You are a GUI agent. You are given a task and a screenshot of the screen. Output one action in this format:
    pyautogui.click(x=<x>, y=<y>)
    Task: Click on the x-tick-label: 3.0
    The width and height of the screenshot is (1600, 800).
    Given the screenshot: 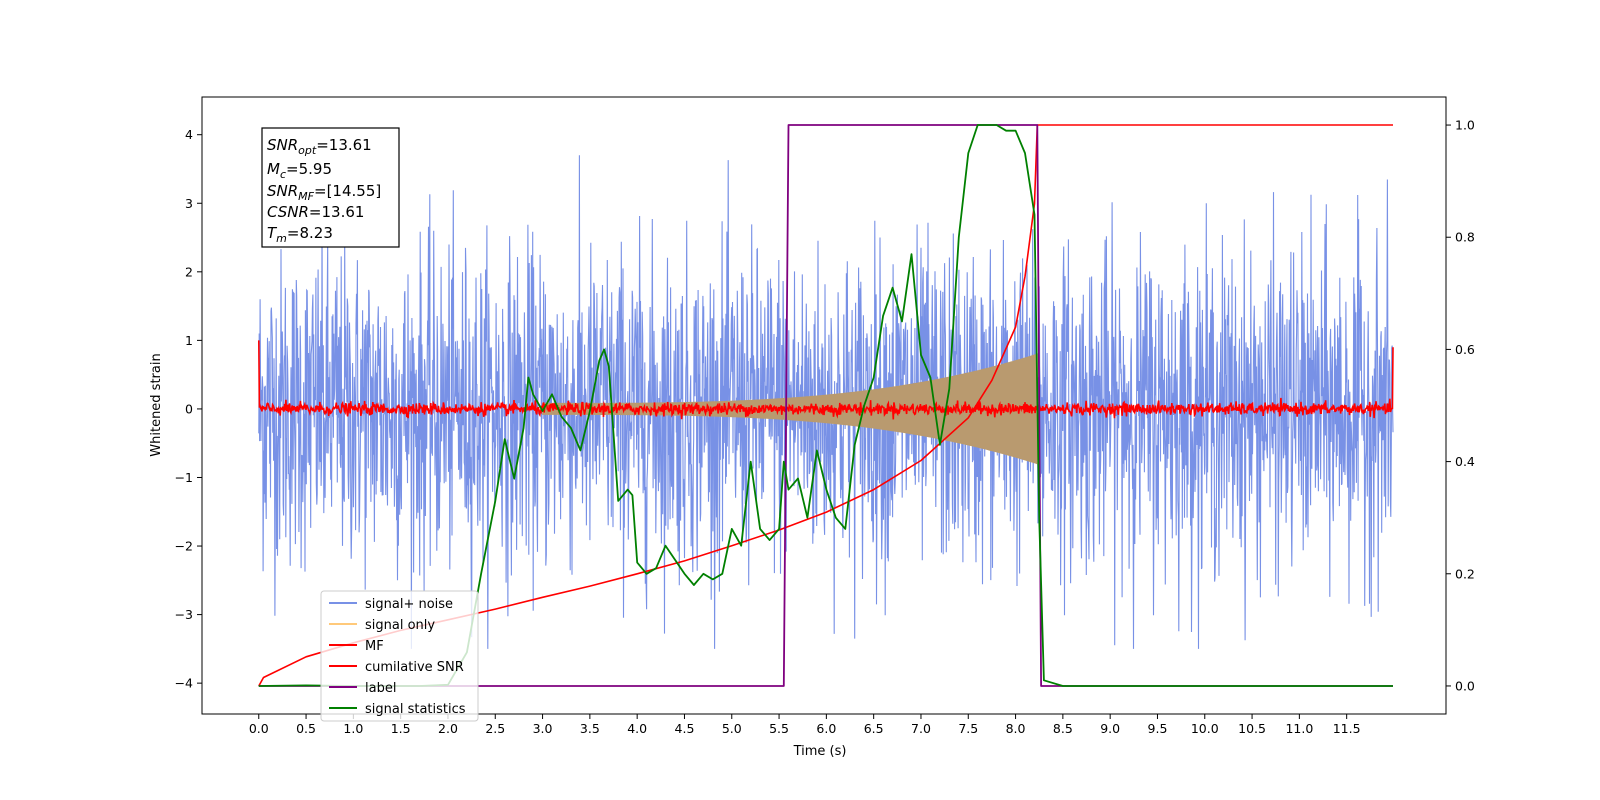 What is the action you would take?
    pyautogui.click(x=543, y=728)
    